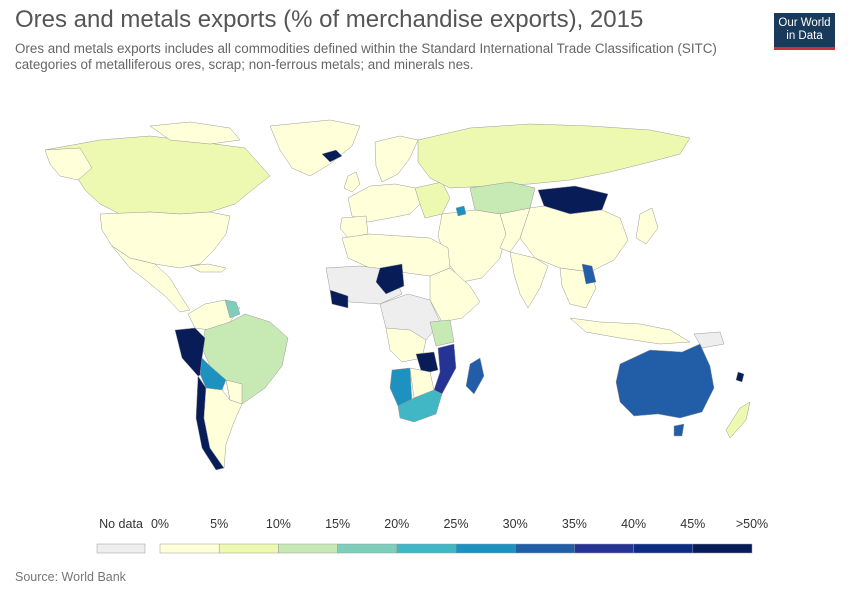 This screenshot has width=850, height=600. What do you see at coordinates (633, 524) in the screenshot?
I see `legend-tick-8: 40%` at bounding box center [633, 524].